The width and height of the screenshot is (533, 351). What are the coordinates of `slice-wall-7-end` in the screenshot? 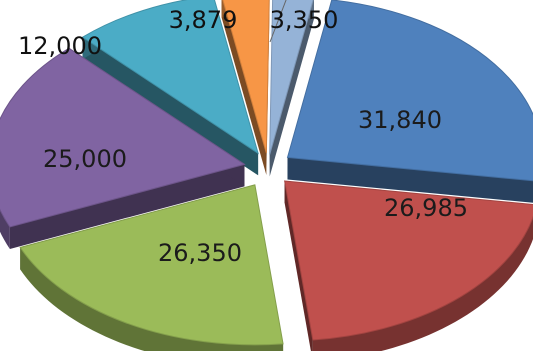 It's located at (291, 88).